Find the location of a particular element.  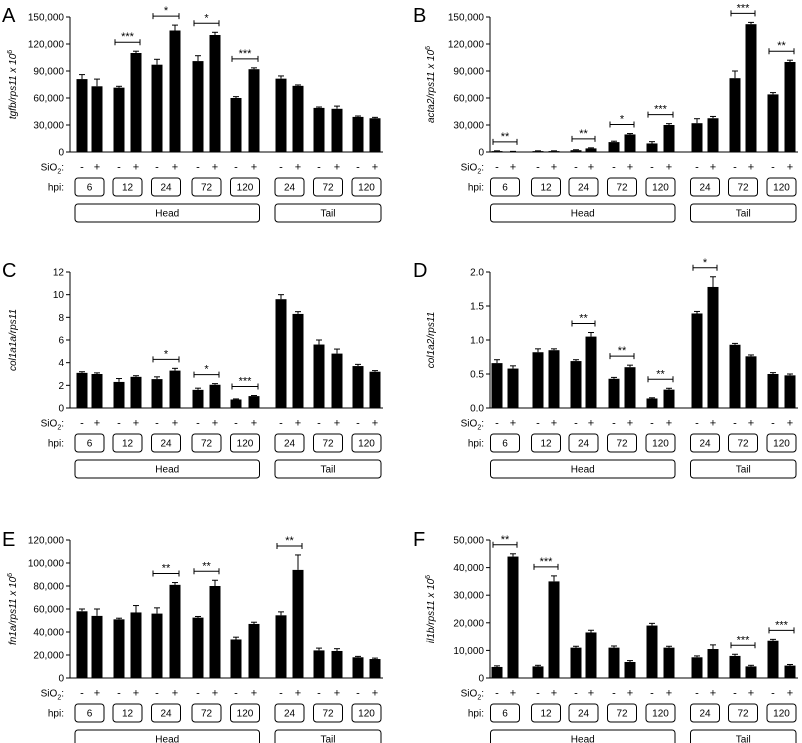

panel-letter: A is located at coordinates (9, 16).